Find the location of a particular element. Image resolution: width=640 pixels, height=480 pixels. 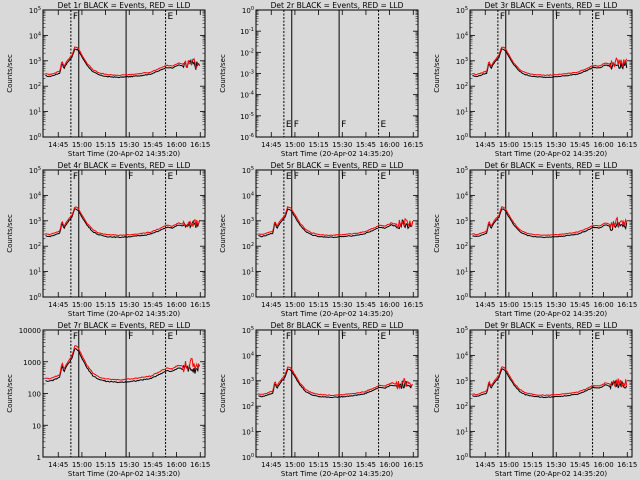

panel-title: Det 6r BLACK = Events, RED = LLD is located at coordinates (551, 165).